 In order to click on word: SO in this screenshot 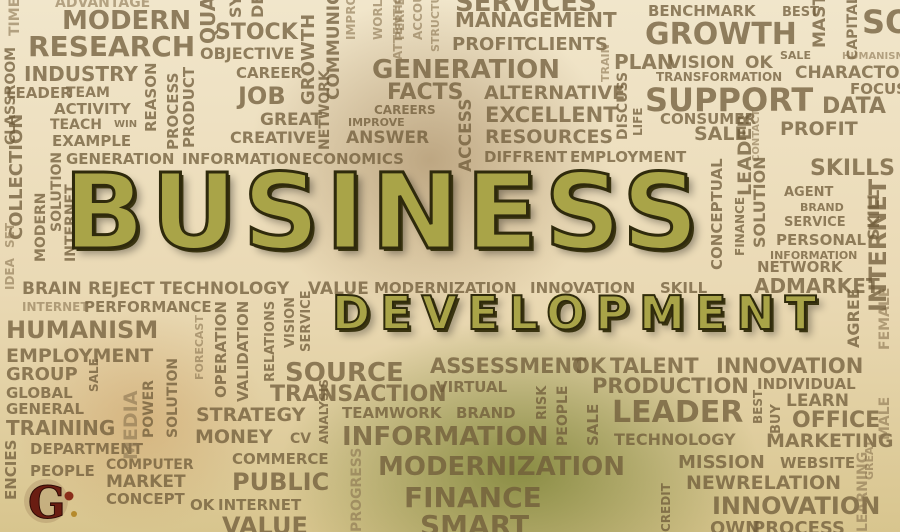, I will do `click(881, 22)`.